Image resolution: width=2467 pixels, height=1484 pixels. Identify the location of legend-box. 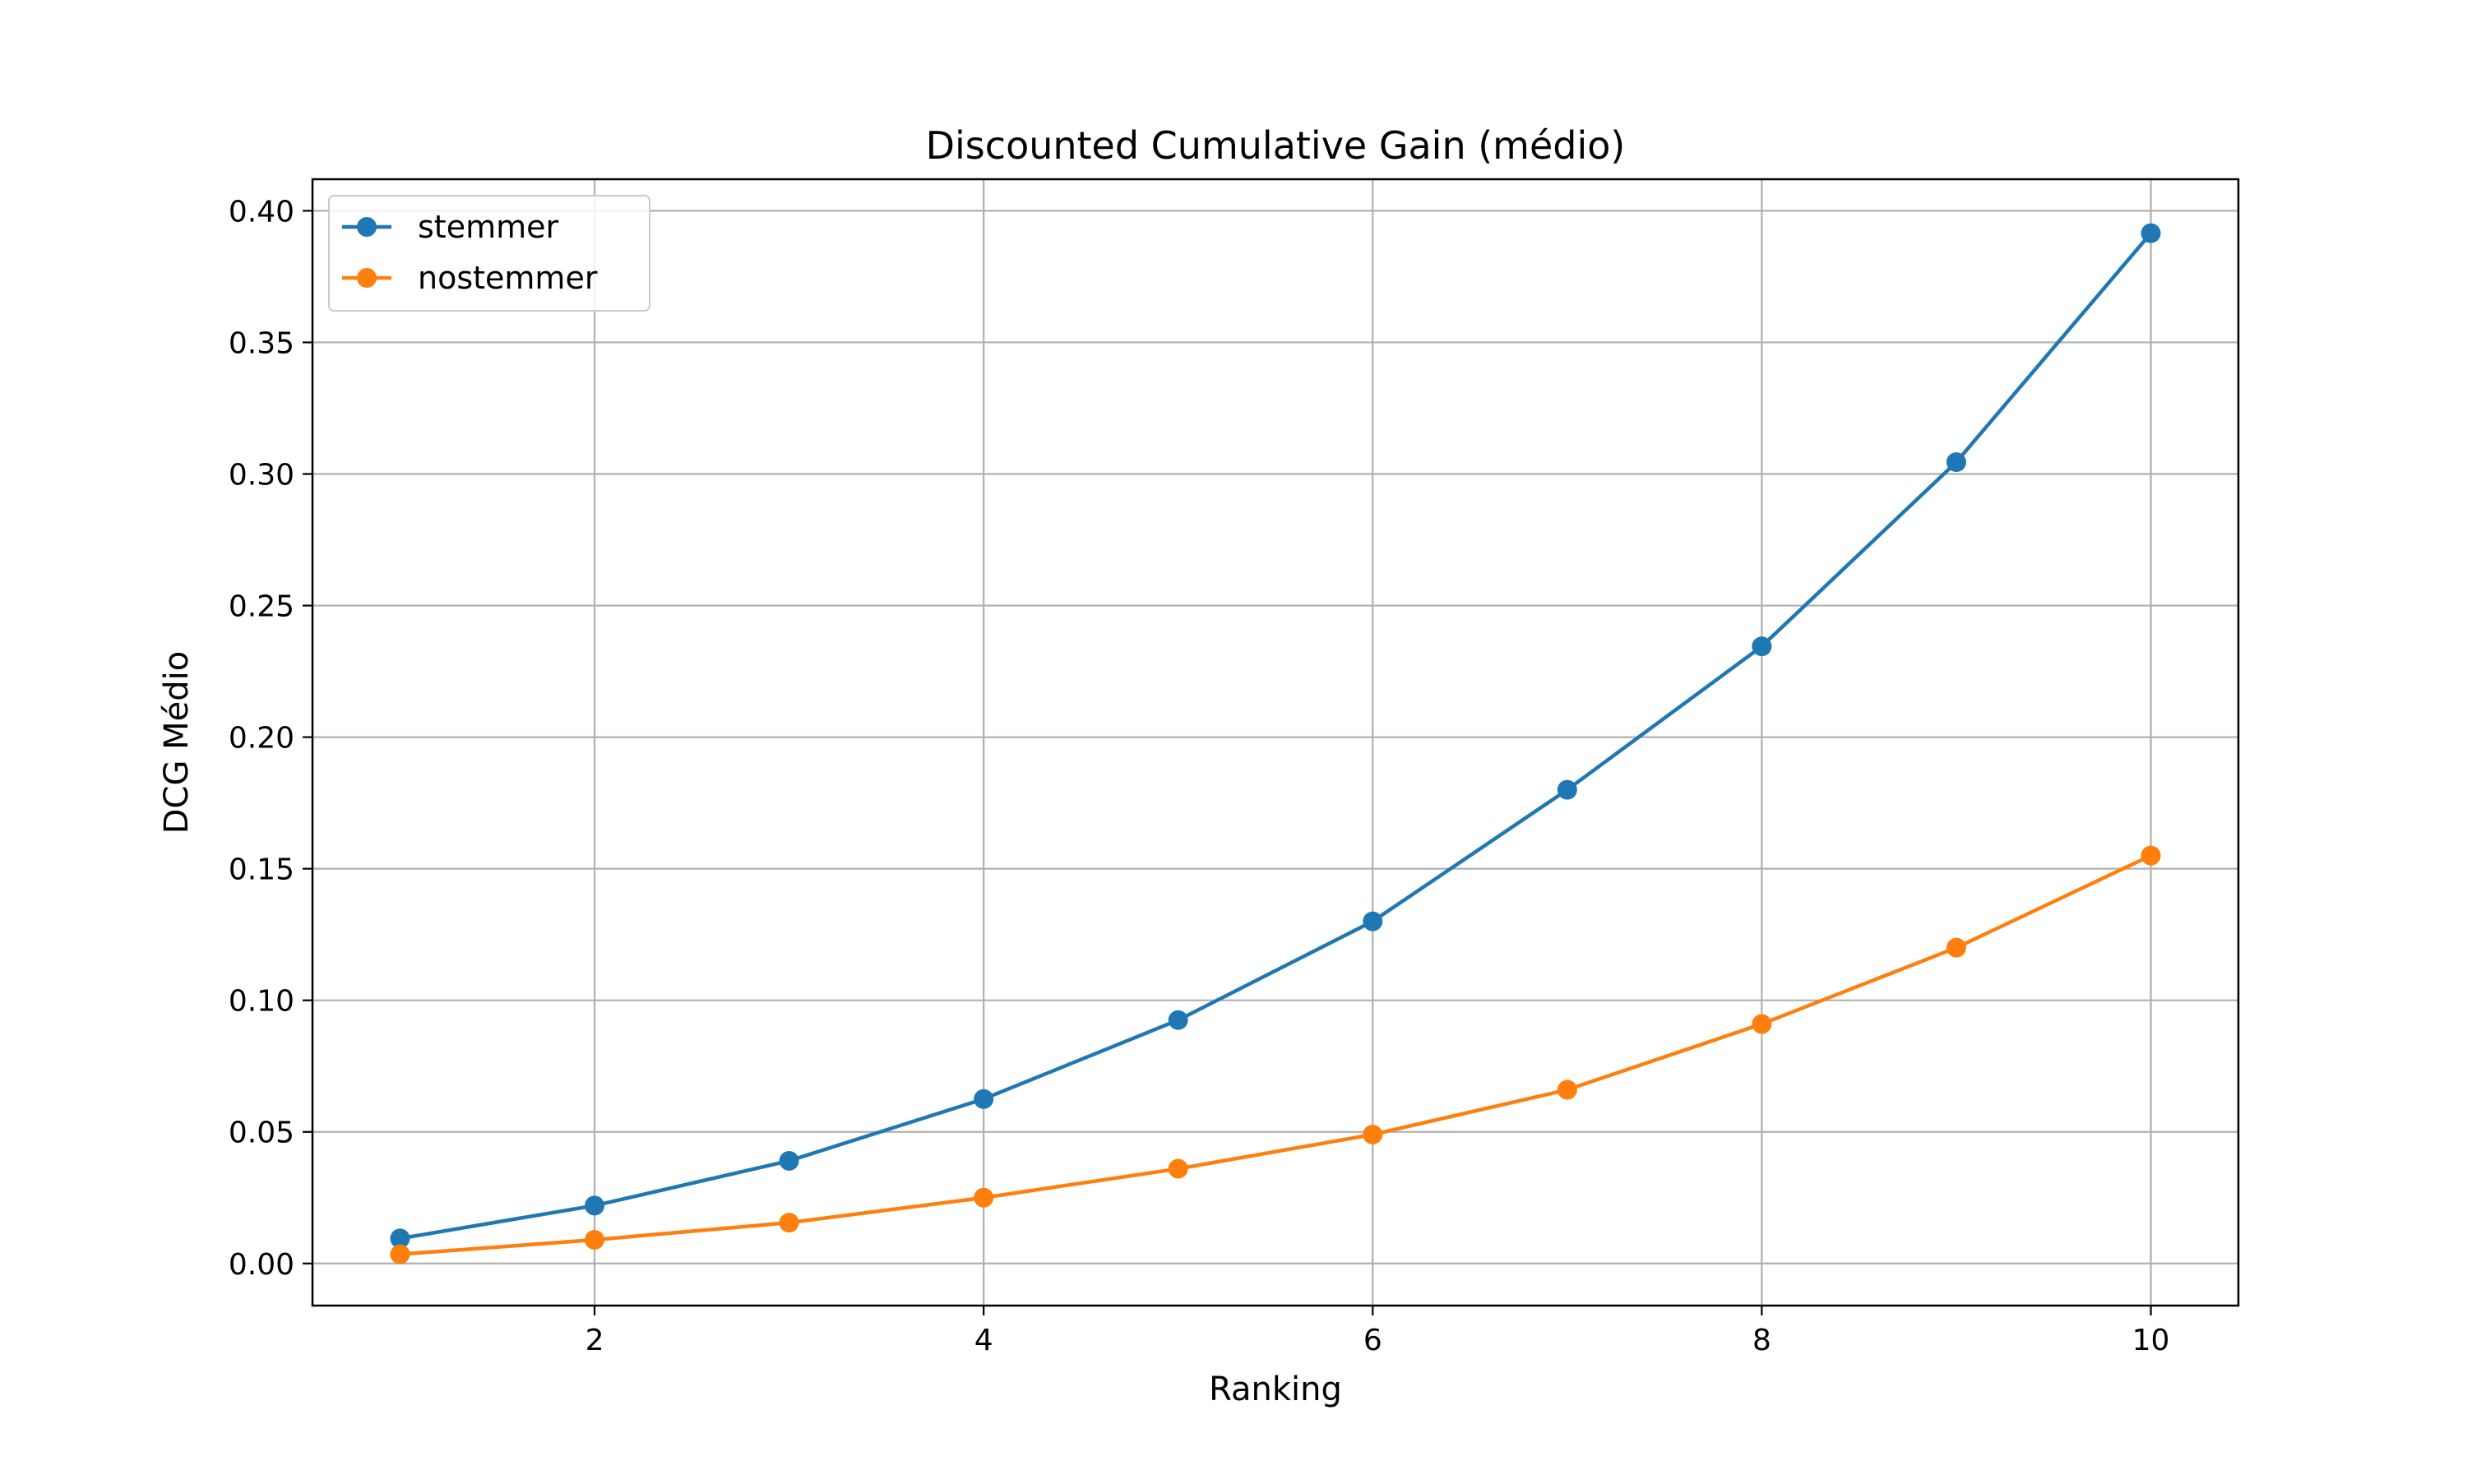
(489, 253).